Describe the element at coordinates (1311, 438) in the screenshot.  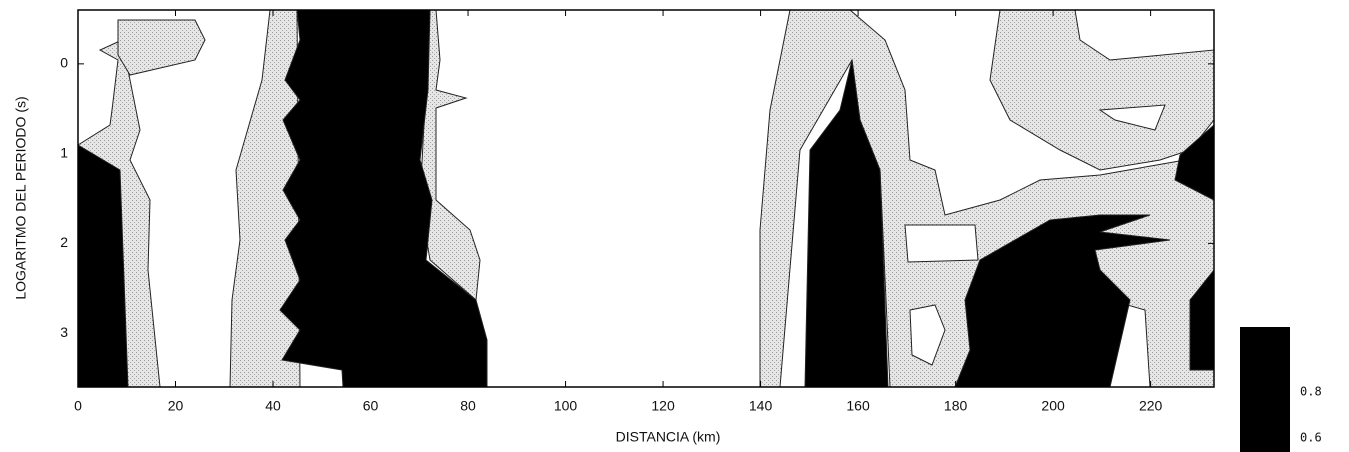
I see `colorbar-tick-label: 0.6` at that location.